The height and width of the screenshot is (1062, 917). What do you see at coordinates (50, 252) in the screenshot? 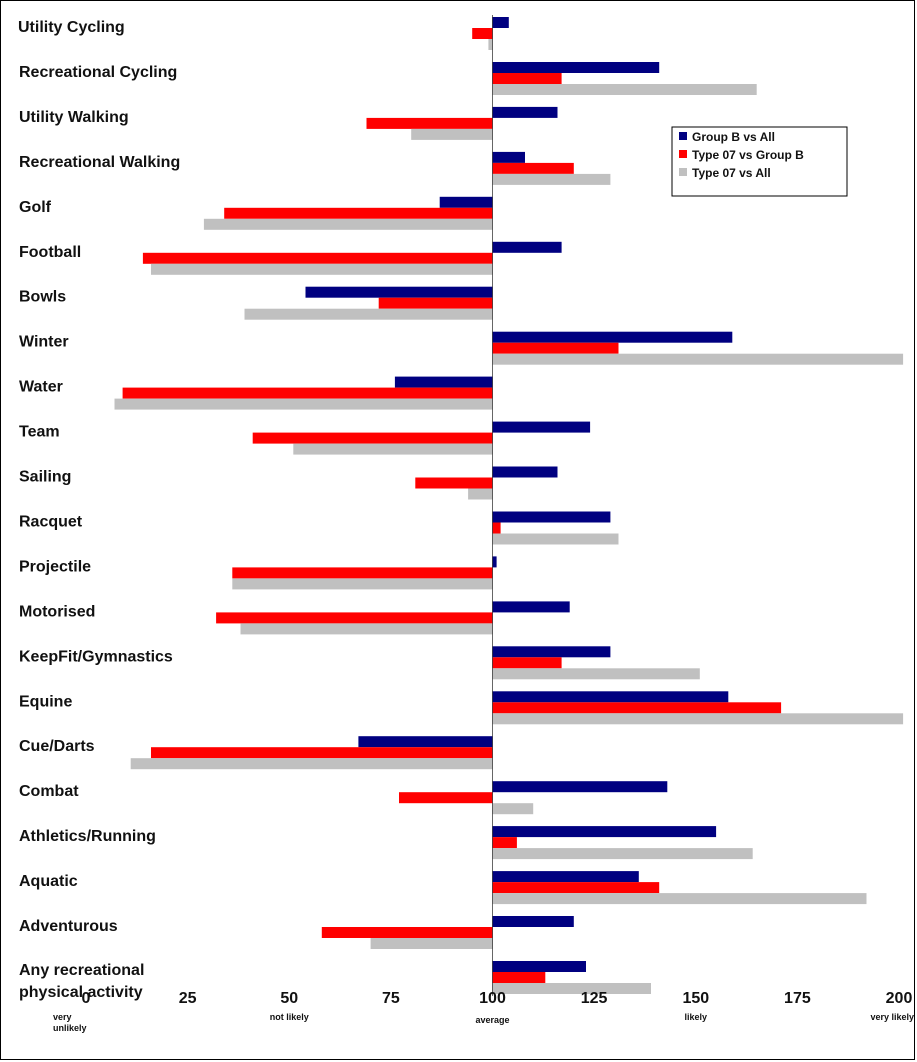
I see `category-label-6: Football` at bounding box center [50, 252].